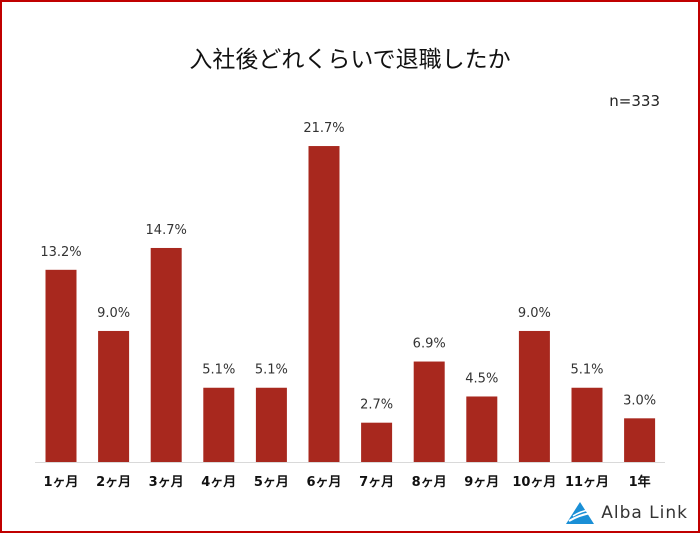  I want to click on logo-icon, so click(580, 513).